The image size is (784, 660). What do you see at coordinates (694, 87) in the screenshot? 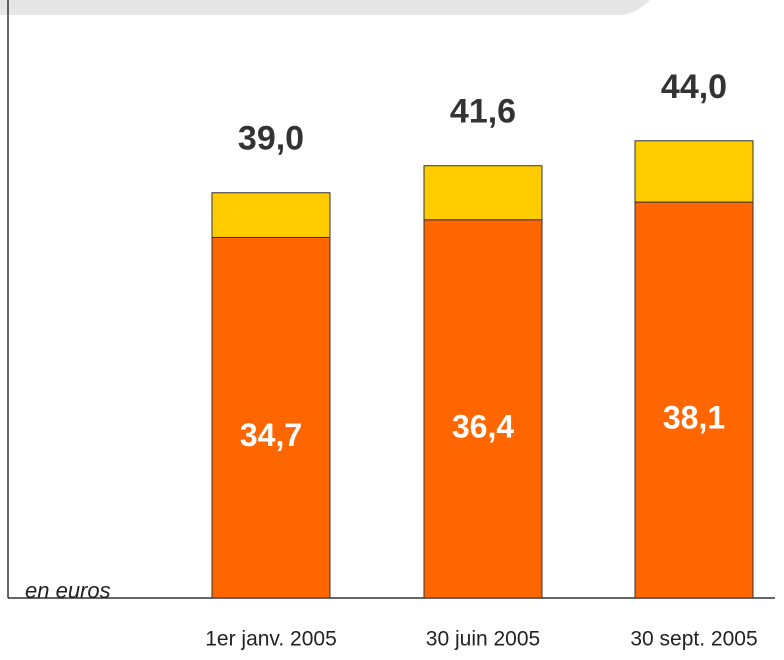
I see `total-label: 44,0` at bounding box center [694, 87].